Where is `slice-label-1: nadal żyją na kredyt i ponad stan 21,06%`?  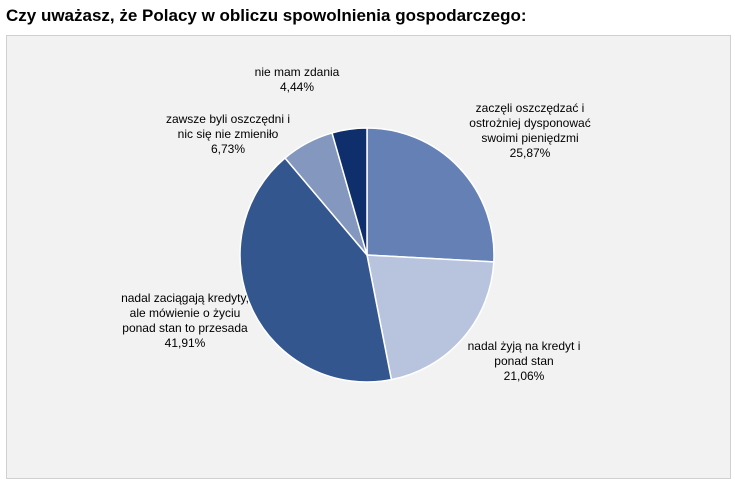 slice-label-1: nadal żyją na kredyt i ponad stan 21,06% is located at coordinates (524, 361).